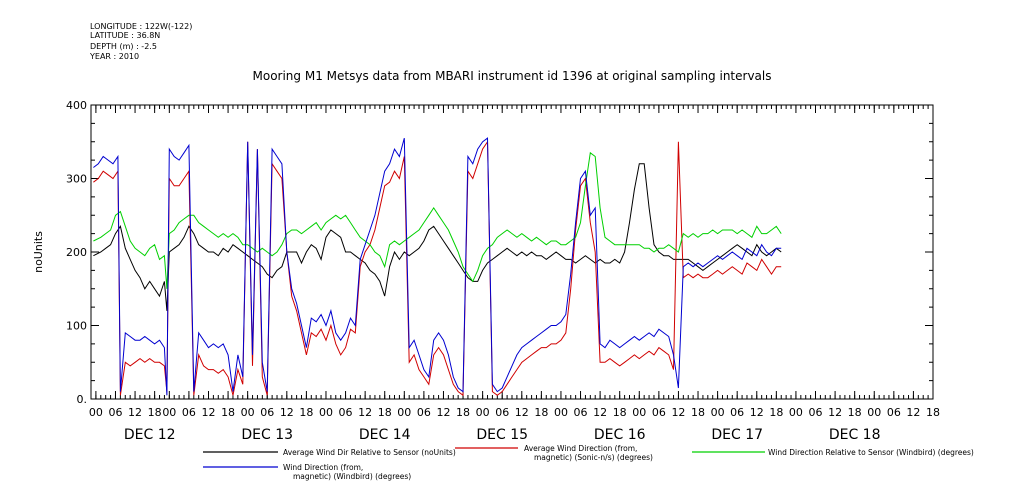  Describe the element at coordinates (593, 457) in the screenshot. I see `legend-label: magnetic) (Sonic-n/s) (degrees)` at that location.